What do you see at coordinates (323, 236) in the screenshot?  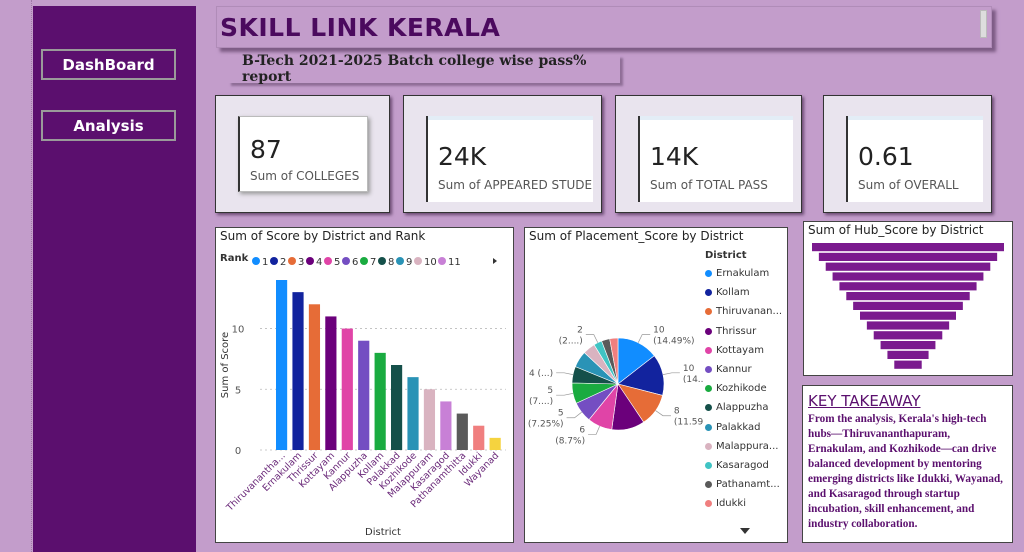 I see `chart-title: Sum of Score by District and Rank` at bounding box center [323, 236].